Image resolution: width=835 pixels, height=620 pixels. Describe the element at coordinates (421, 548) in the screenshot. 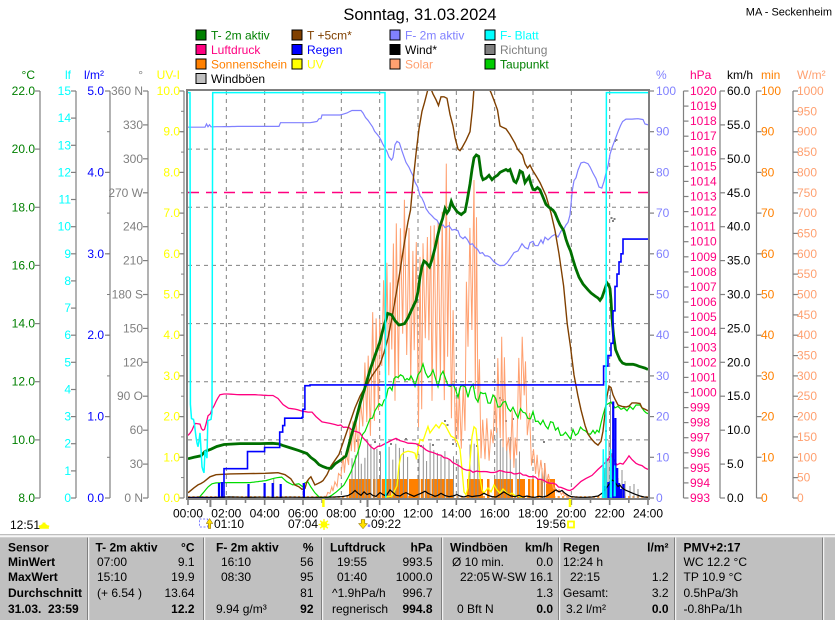

I see `svg-text: hPa` at that location.